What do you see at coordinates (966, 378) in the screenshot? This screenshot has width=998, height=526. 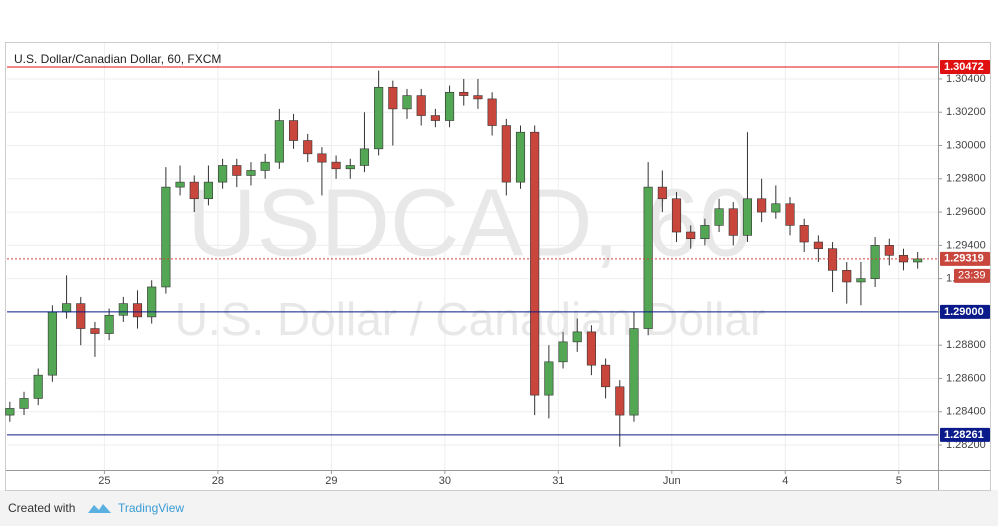 I see `y-tick-label: 1.28600` at bounding box center [966, 378].